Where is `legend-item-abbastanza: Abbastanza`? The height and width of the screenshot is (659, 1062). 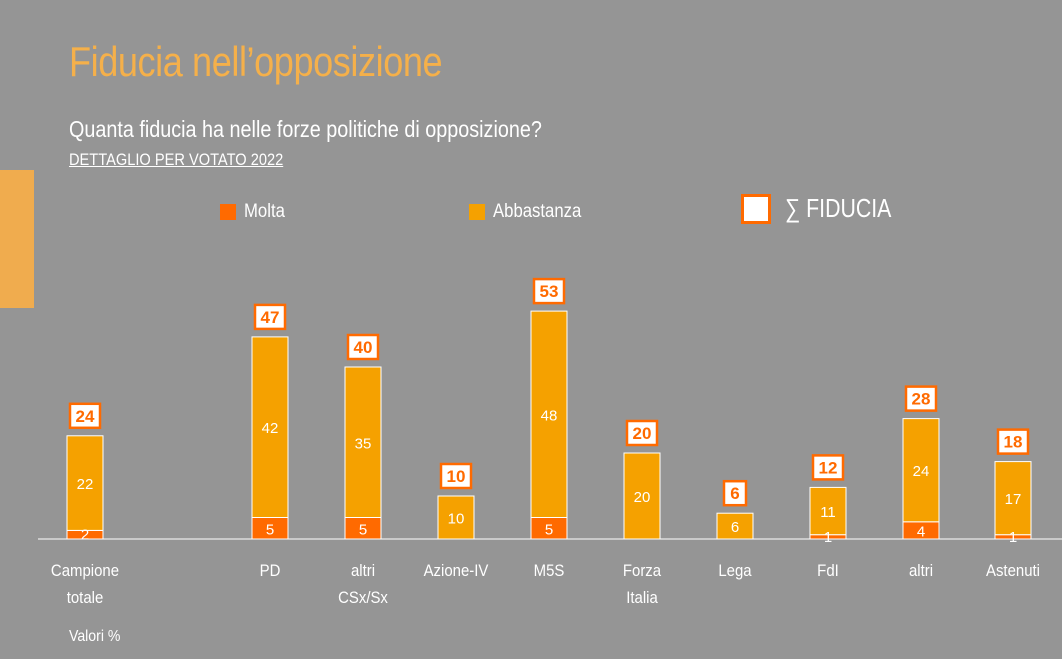 legend-item-abbastanza: Abbastanza is located at coordinates (531, 212).